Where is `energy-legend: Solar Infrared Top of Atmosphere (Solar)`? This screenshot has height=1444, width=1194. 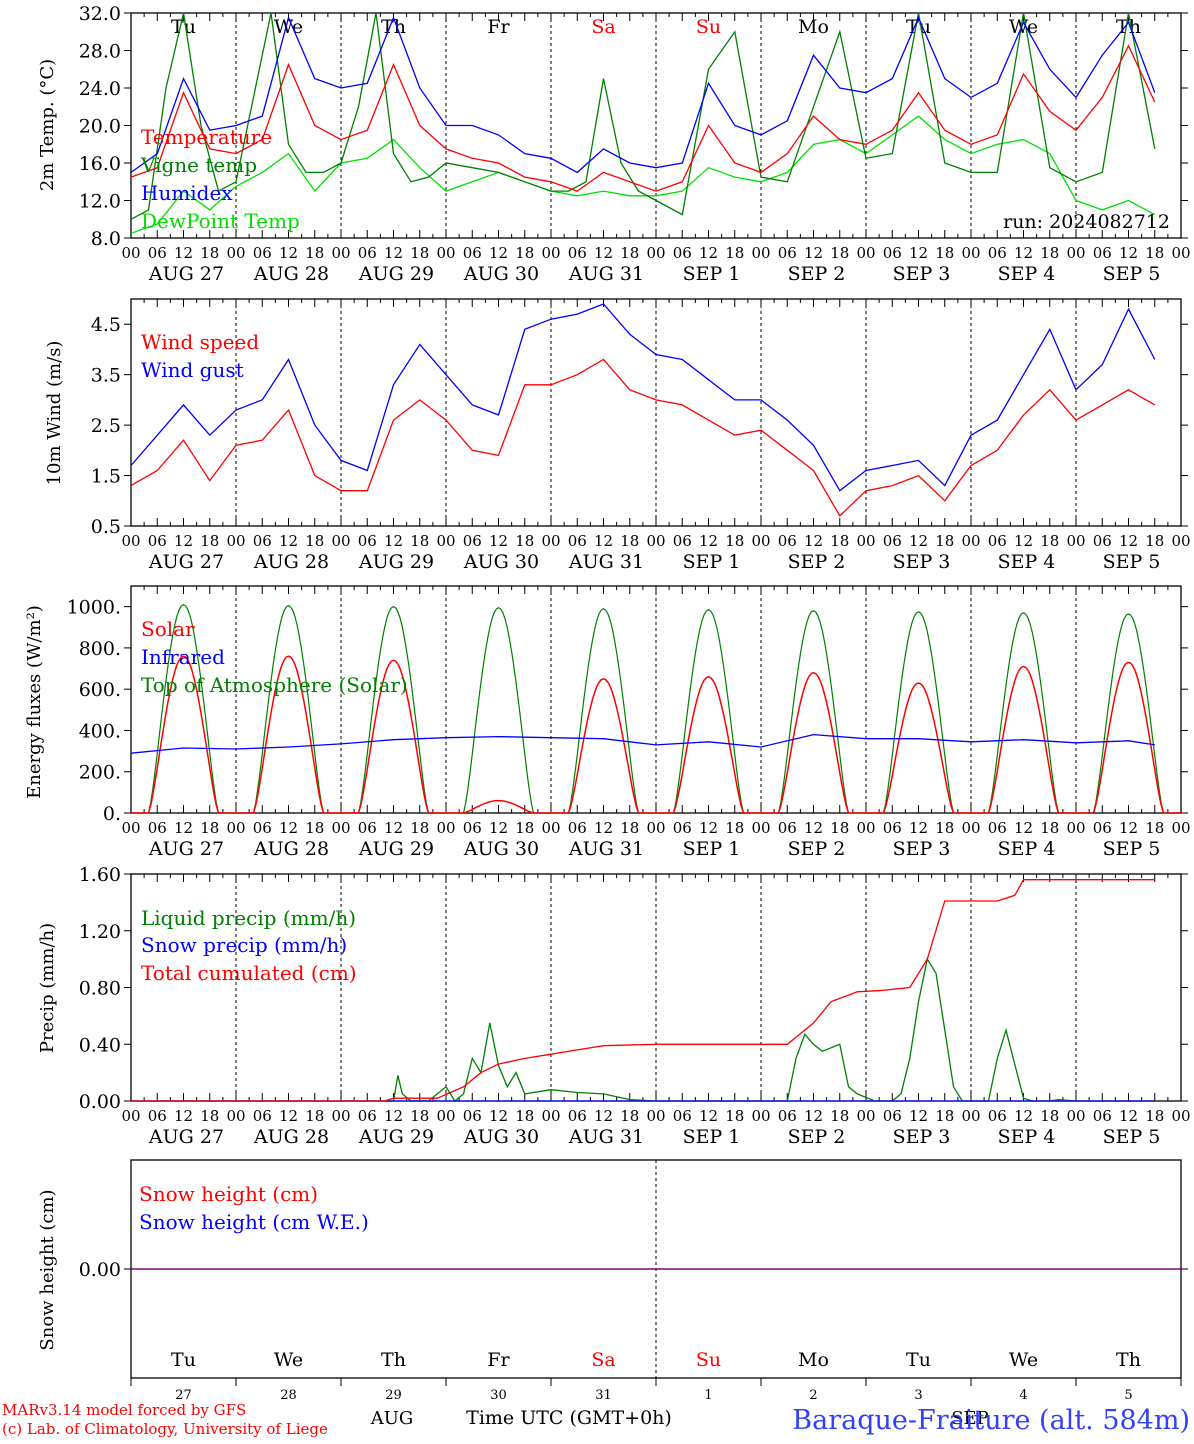
energy-legend: Solar Infrared Top of Atmosphere (Solar) is located at coordinates (274, 657).